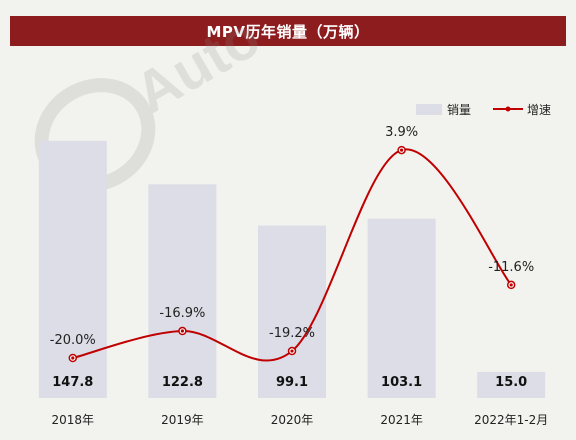 The image size is (576, 440). Describe the element at coordinates (483, 110) in the screenshot. I see `legend: 销量 增速` at that location.